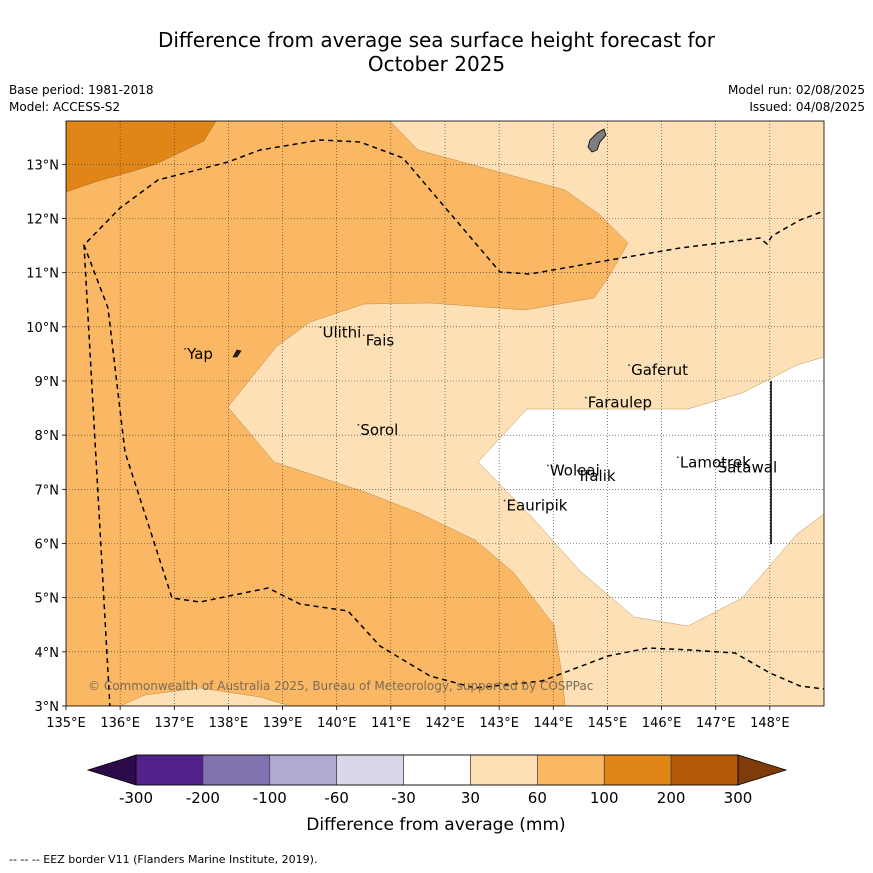  Describe the element at coordinates (470, 798) in the screenshot. I see `colorbar-tick-label: 30` at that location.